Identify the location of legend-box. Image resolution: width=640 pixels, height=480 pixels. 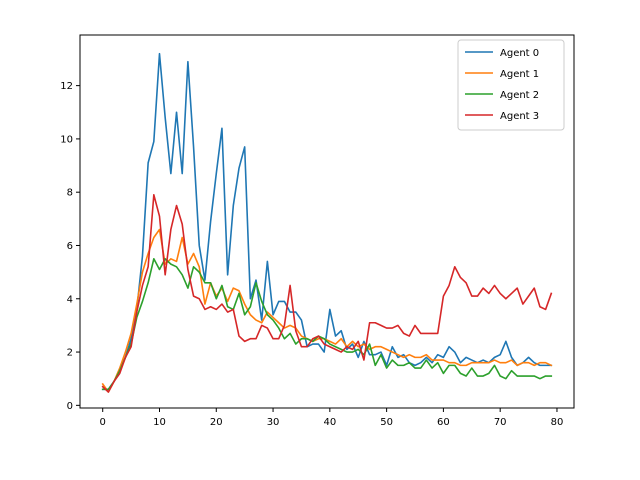
(511, 85).